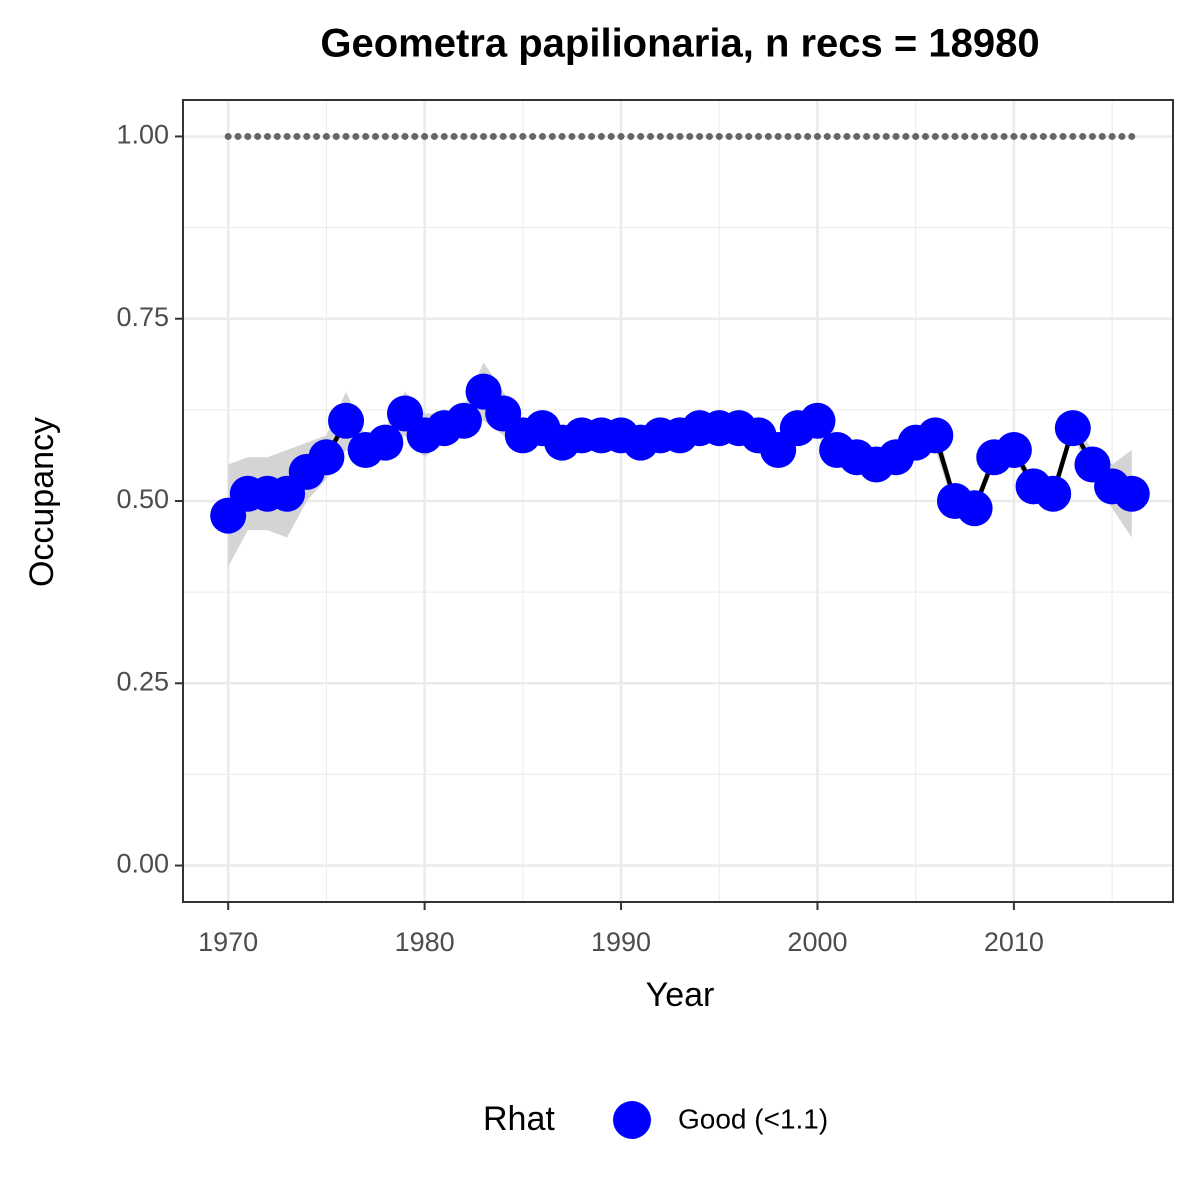  What do you see at coordinates (679, 44) in the screenshot?
I see `chart-title: Geometra papilionaria, n recs = 18980` at bounding box center [679, 44].